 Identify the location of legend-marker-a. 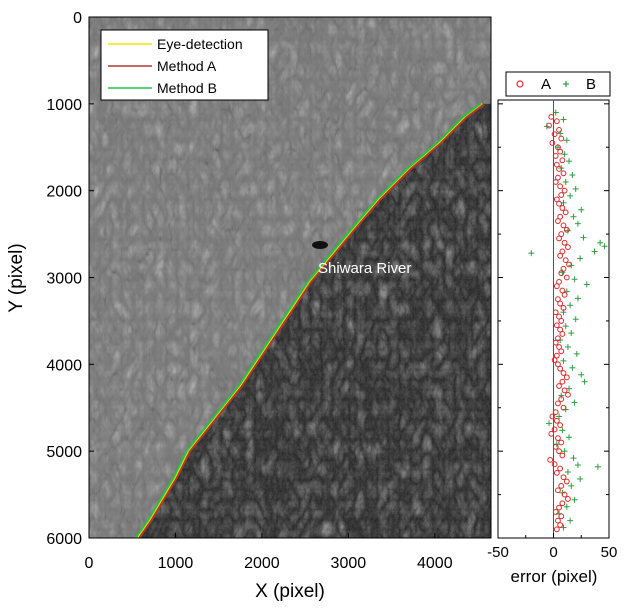
(520, 84).